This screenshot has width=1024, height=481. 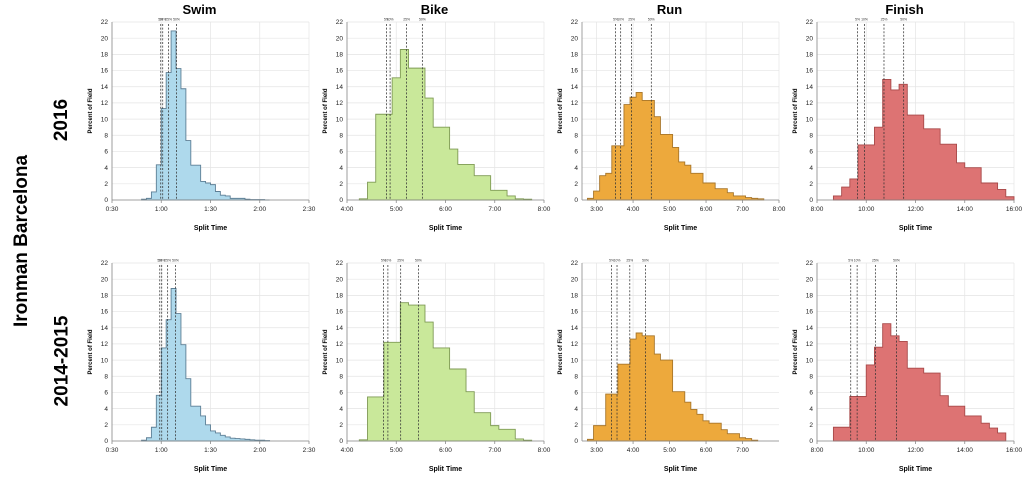 I want to click on x-tick-label: 10:00, so click(x=866, y=209).